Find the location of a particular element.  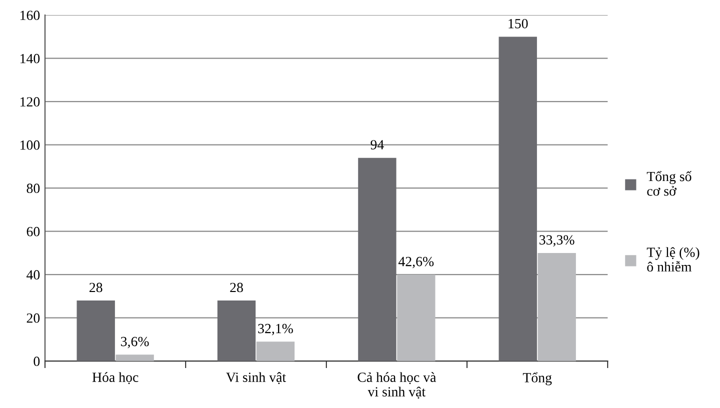

legend-label: Tỷ lệ (%) ô nhiễm is located at coordinates (673, 259).